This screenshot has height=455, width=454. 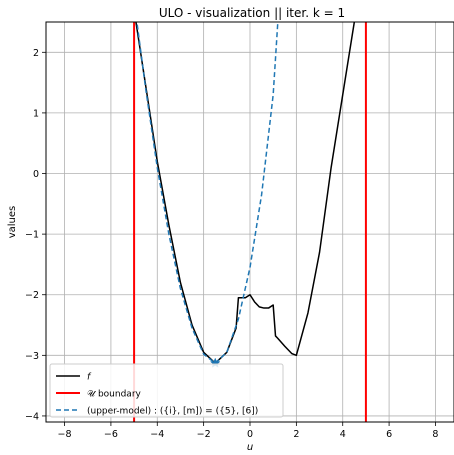 I want to click on y-axis-ticks: −4 −3 −2 −1 0 1 2, so click(x=35, y=235).